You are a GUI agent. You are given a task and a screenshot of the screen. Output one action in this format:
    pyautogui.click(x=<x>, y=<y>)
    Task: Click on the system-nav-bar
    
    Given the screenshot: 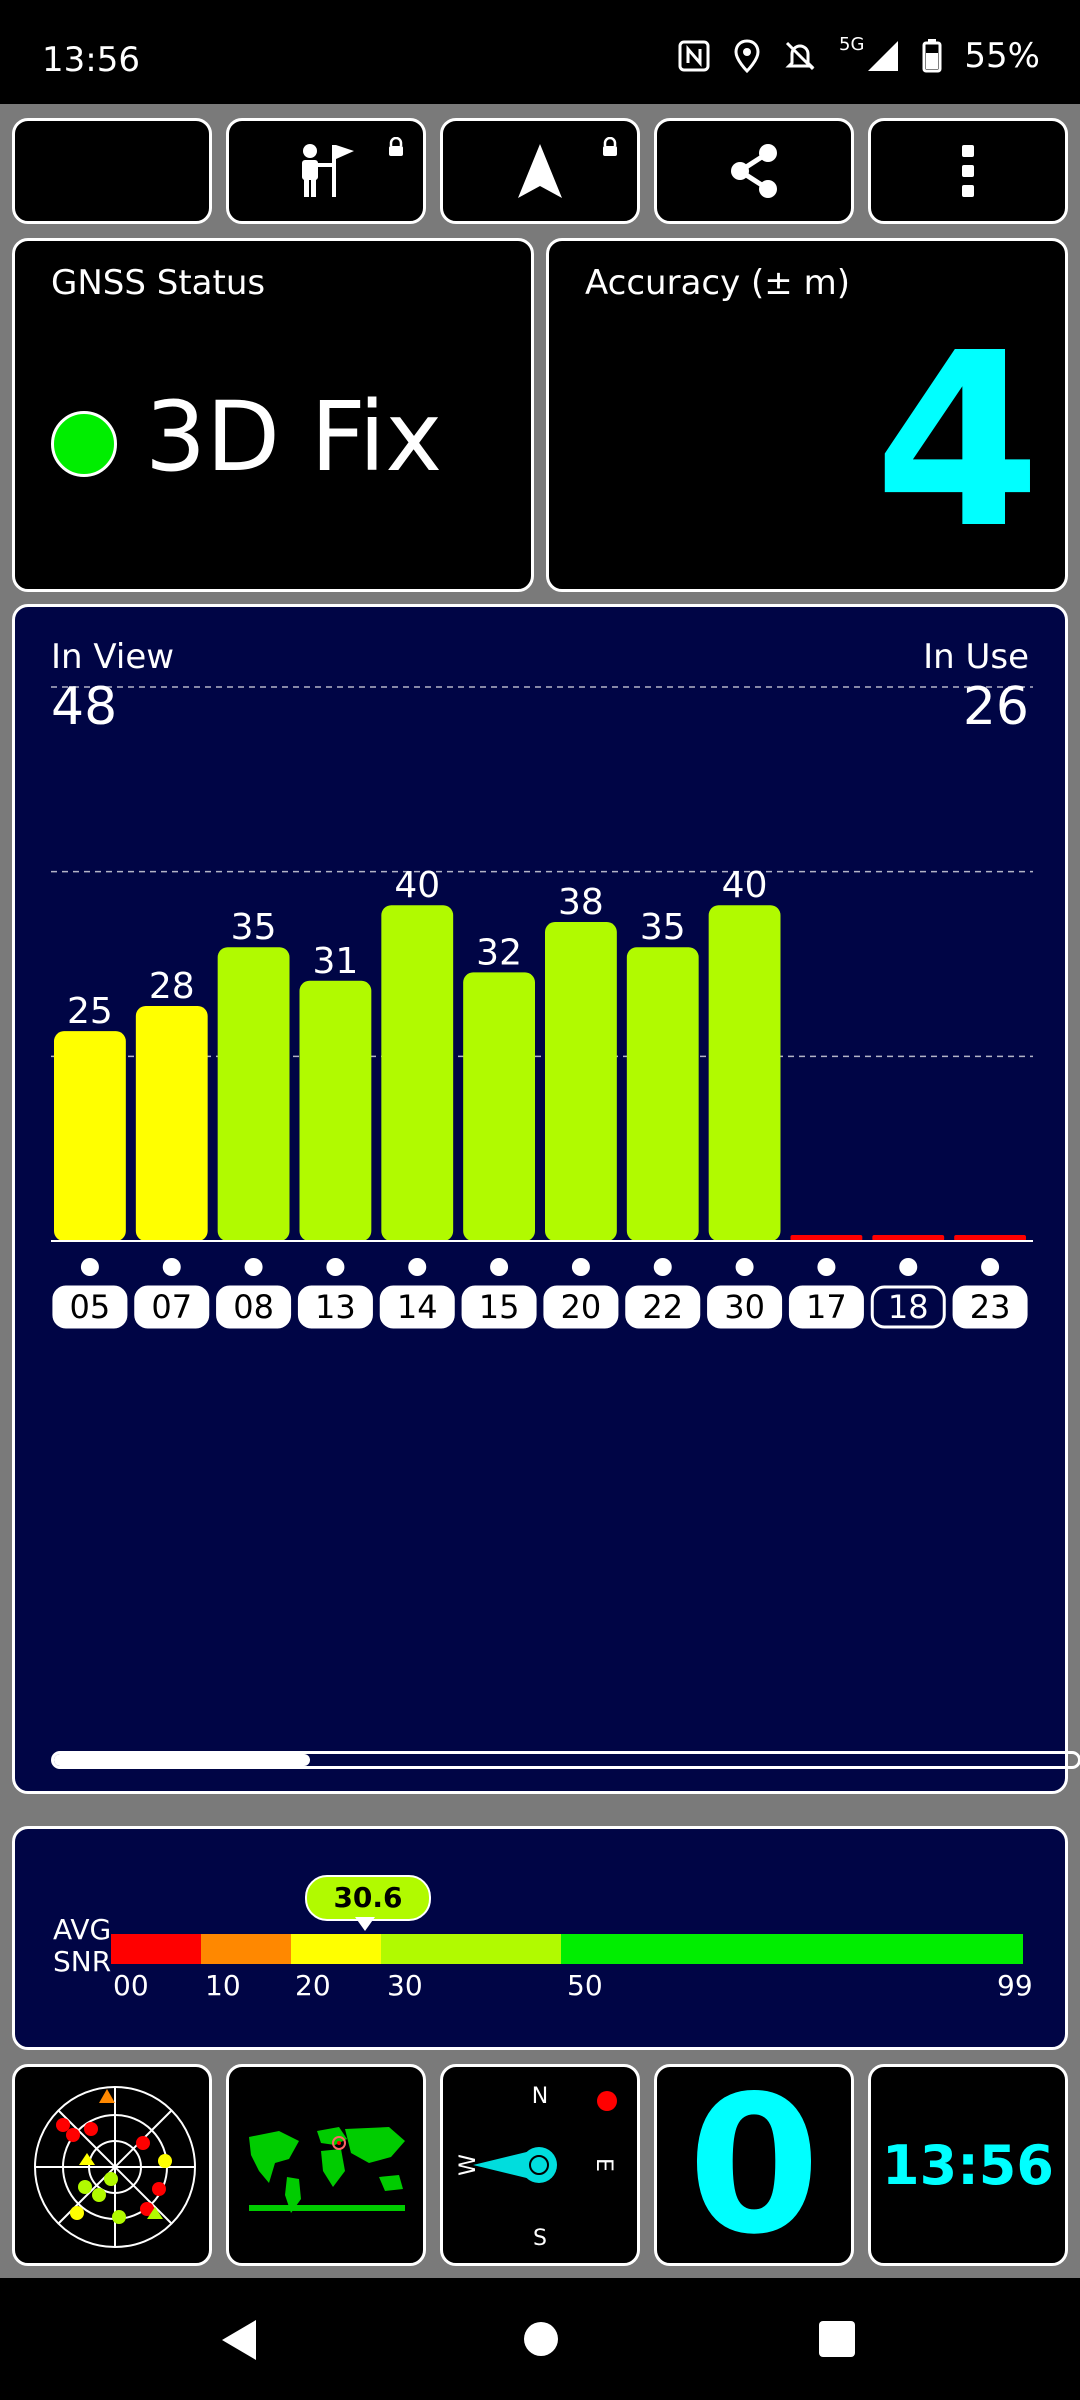 What is the action you would take?
    pyautogui.click(x=540, y=2339)
    